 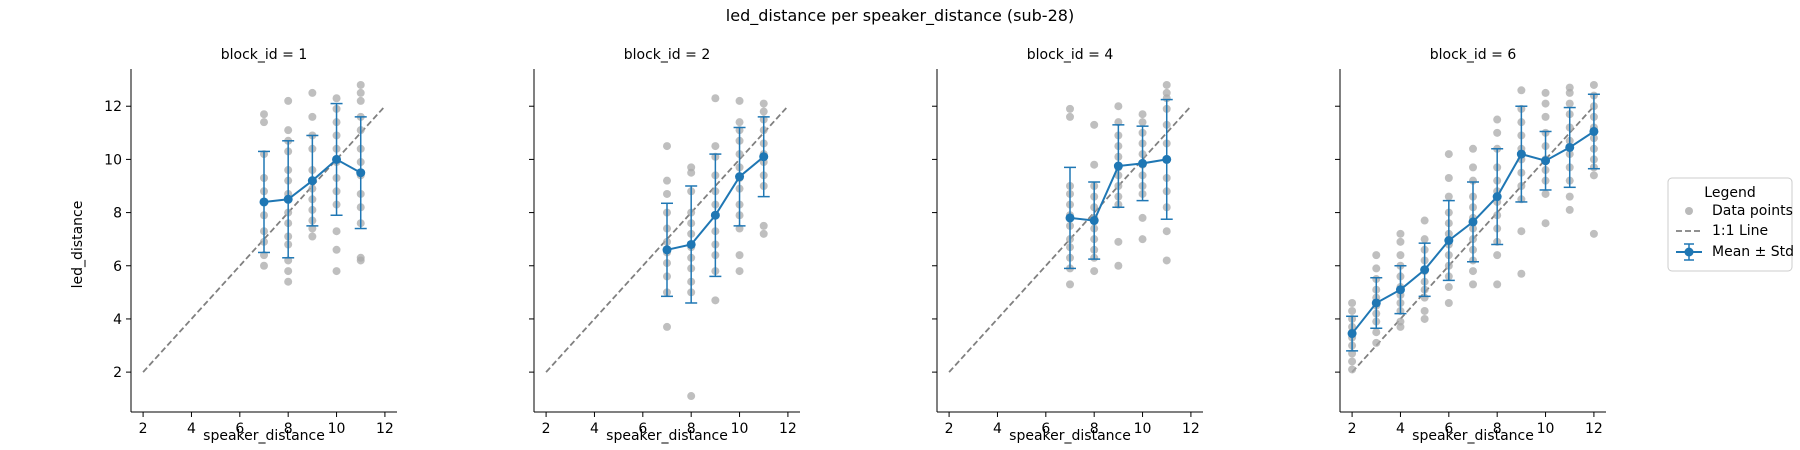 What do you see at coordinates (1497, 429) in the screenshot?
I see `x-tick-label: 8` at bounding box center [1497, 429].